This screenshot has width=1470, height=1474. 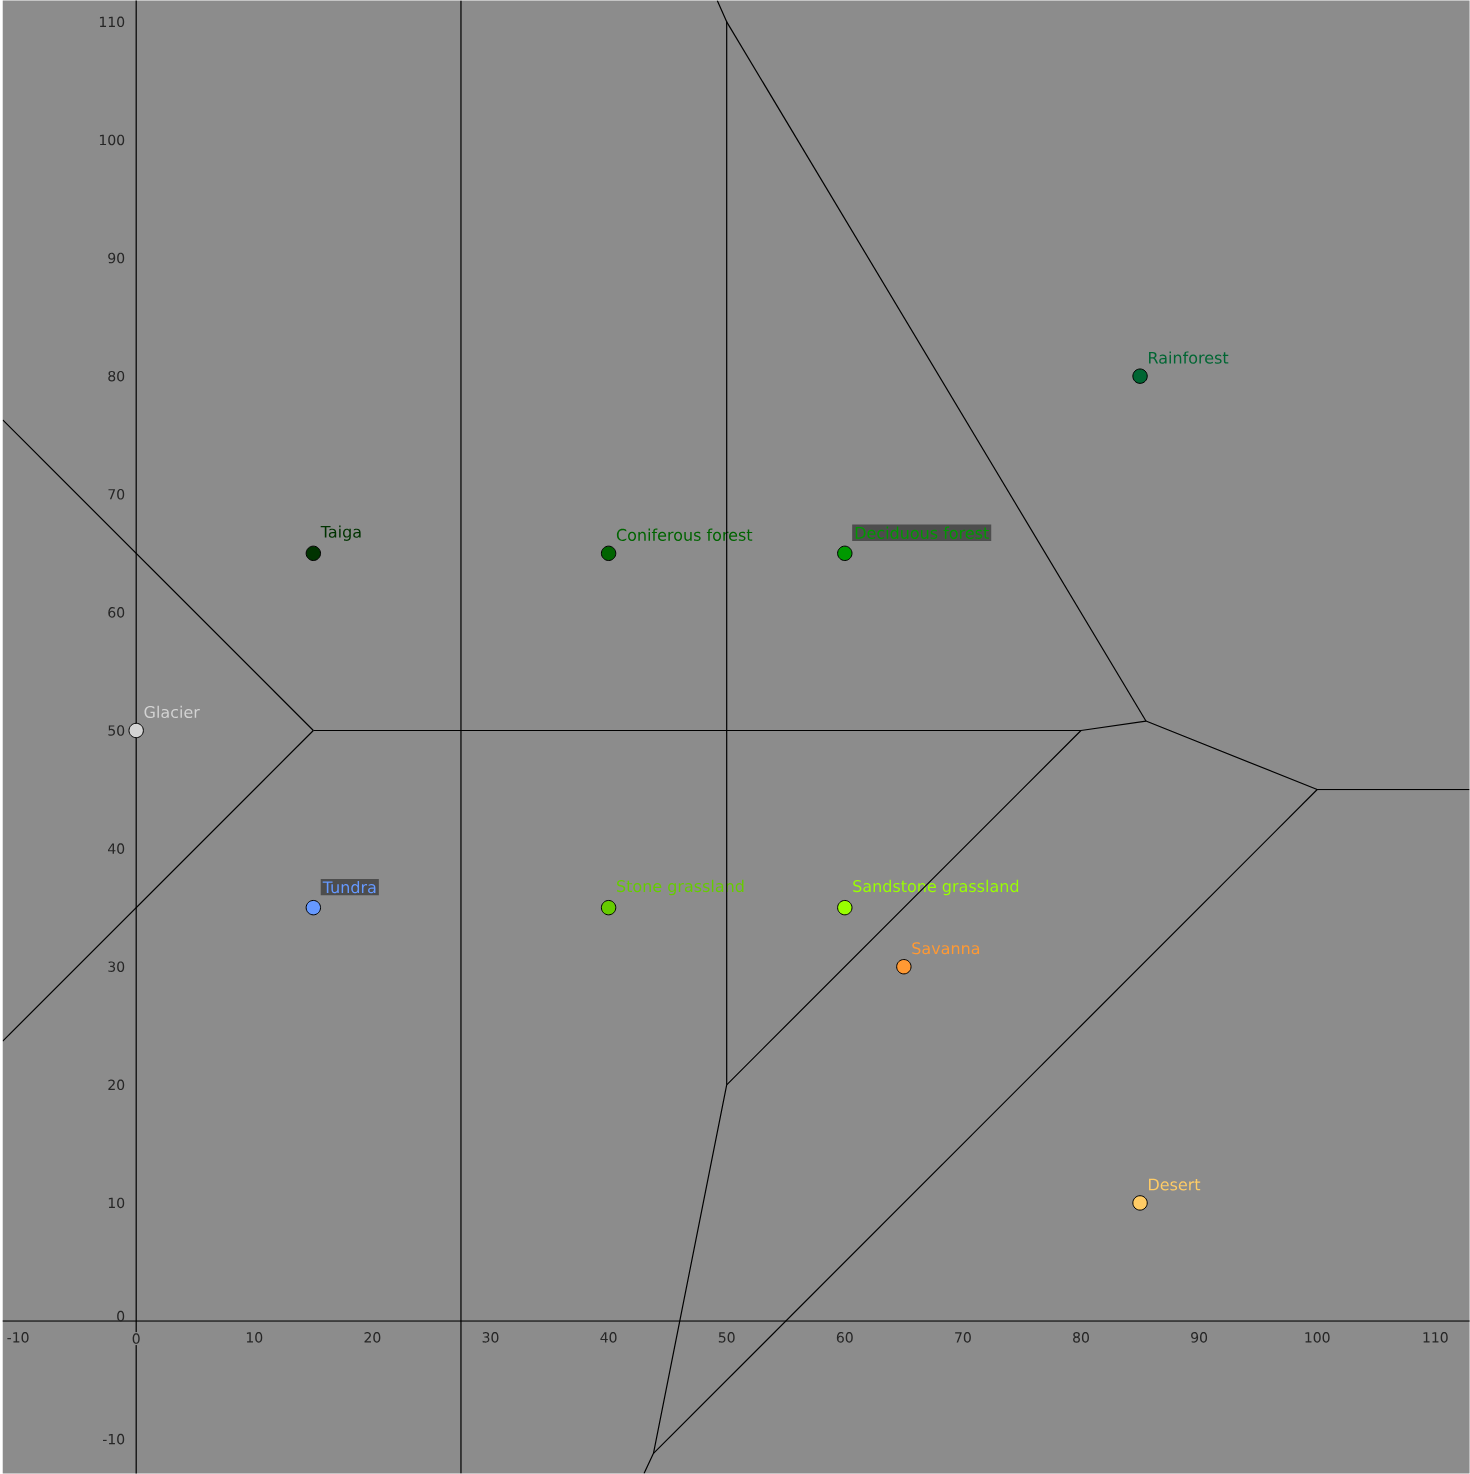 What do you see at coordinates (172, 712) in the screenshot?
I see `series-label: Glacier` at bounding box center [172, 712].